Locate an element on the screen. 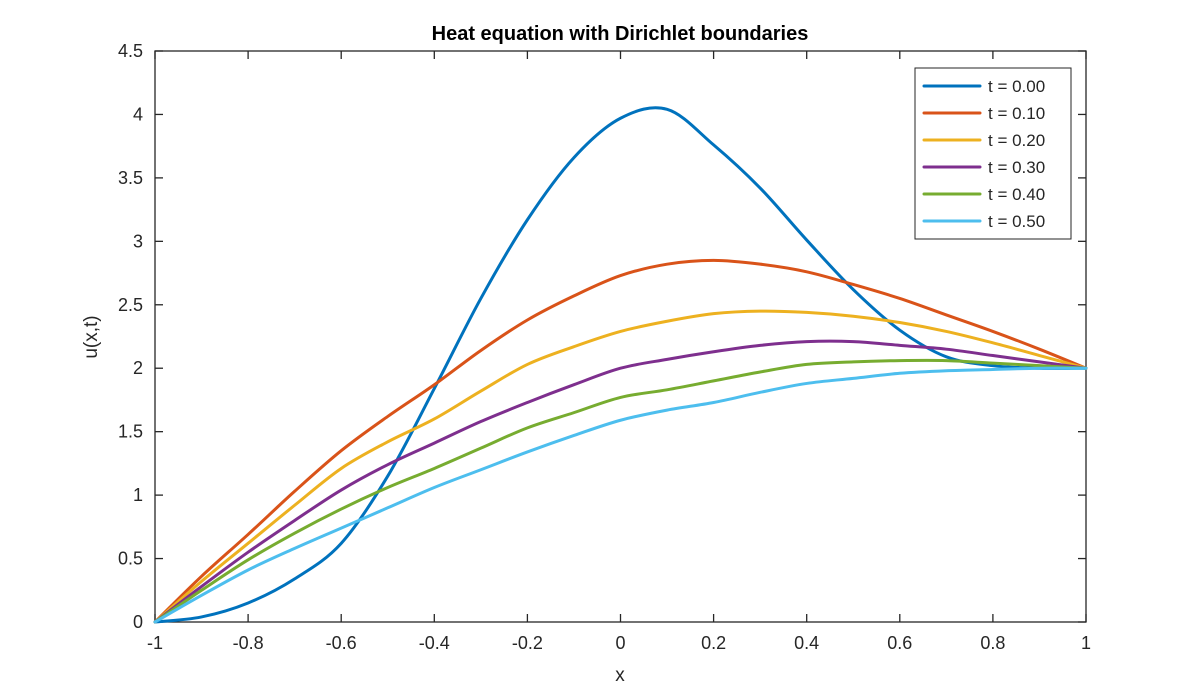 The image size is (1200, 700). y-tick-label: 4 is located at coordinates (138, 114).